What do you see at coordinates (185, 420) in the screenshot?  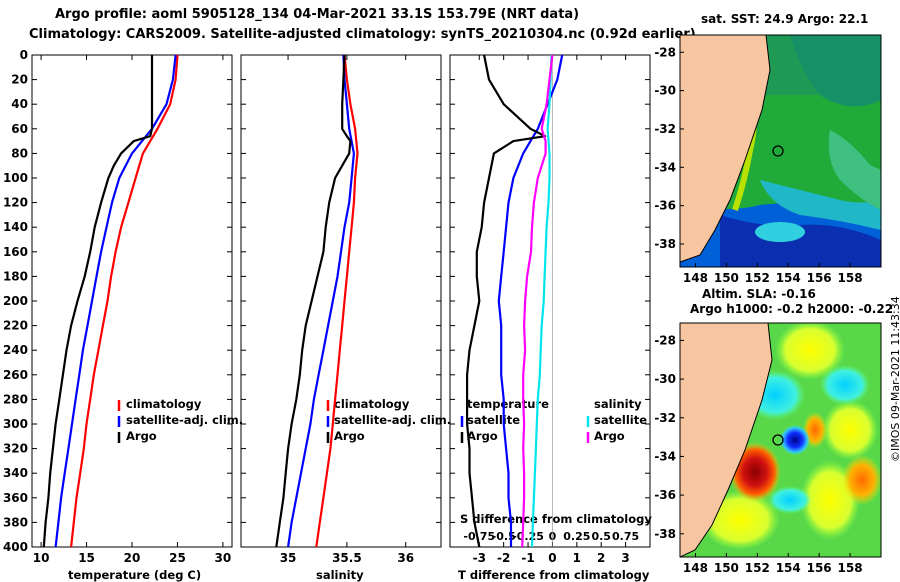 I see `temp-legend-satellite: satellite-adj. clim.` at bounding box center [185, 420].